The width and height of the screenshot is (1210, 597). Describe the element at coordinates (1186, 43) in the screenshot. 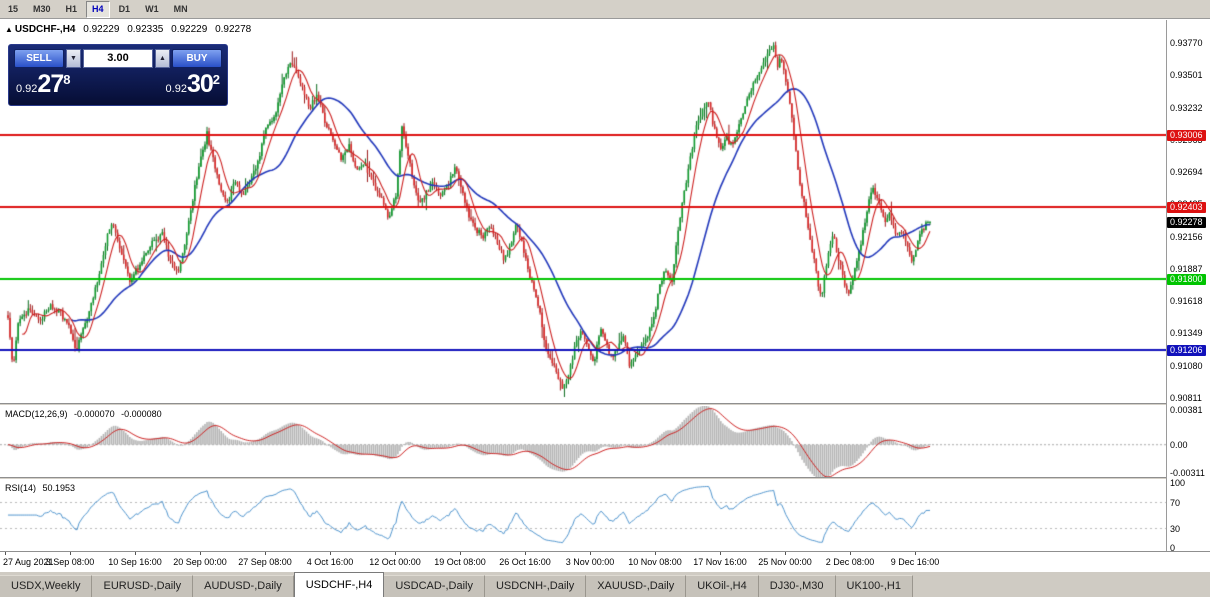

I see `price-tick-label: 0.93770` at that location.